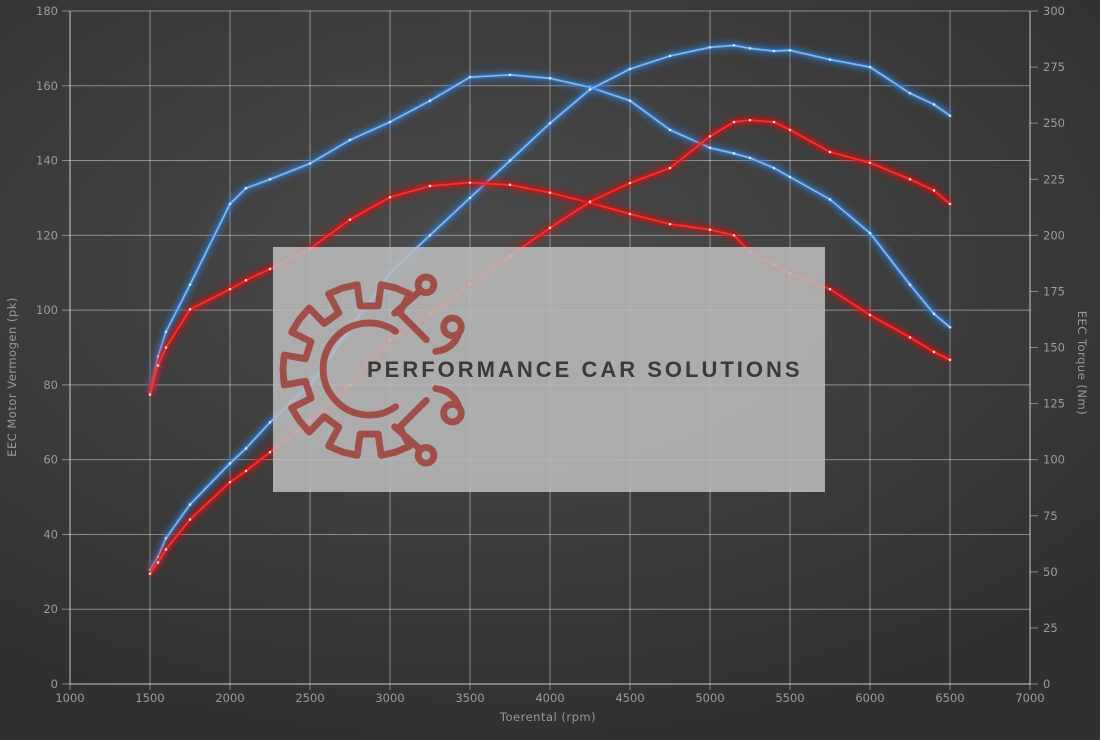 The height and width of the screenshot is (740, 1100). I want to click on tick-label: 120, so click(47, 235).